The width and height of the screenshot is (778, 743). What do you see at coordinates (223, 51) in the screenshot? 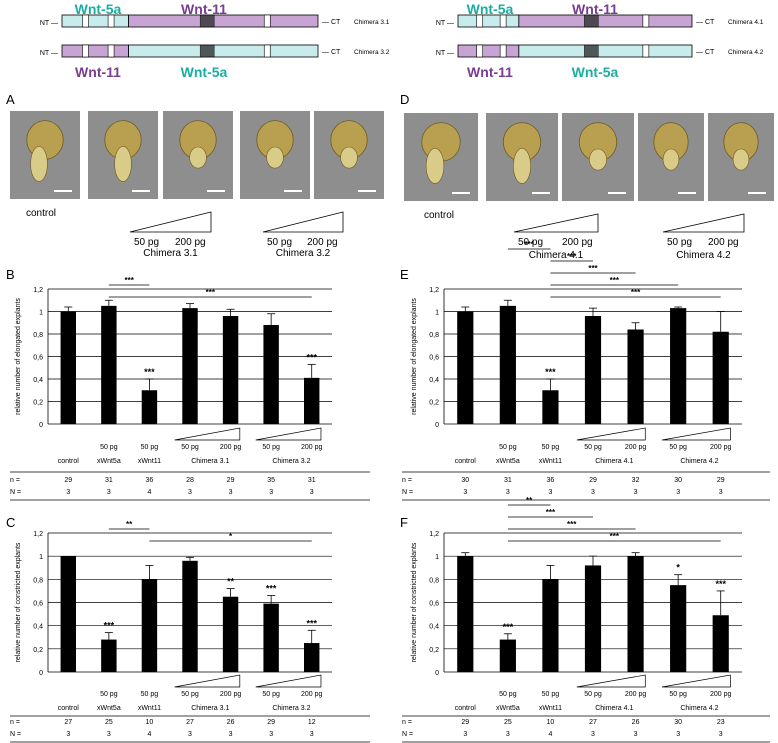
I see `domain-segment` at bounding box center [223, 51].